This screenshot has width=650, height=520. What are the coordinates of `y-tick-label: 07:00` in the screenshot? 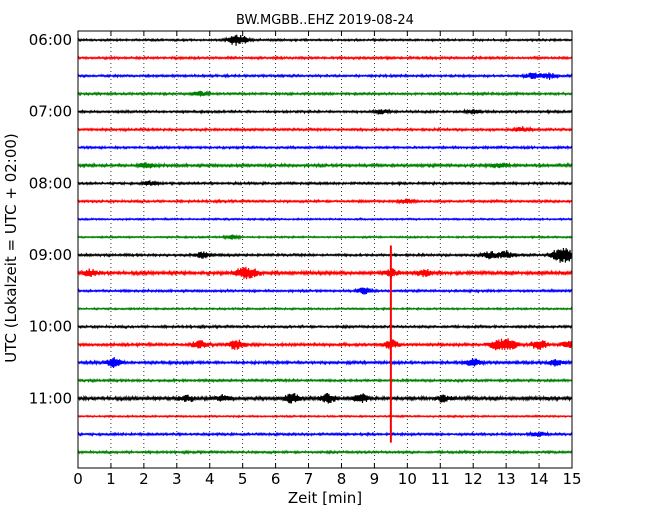 It's located at (50, 112).